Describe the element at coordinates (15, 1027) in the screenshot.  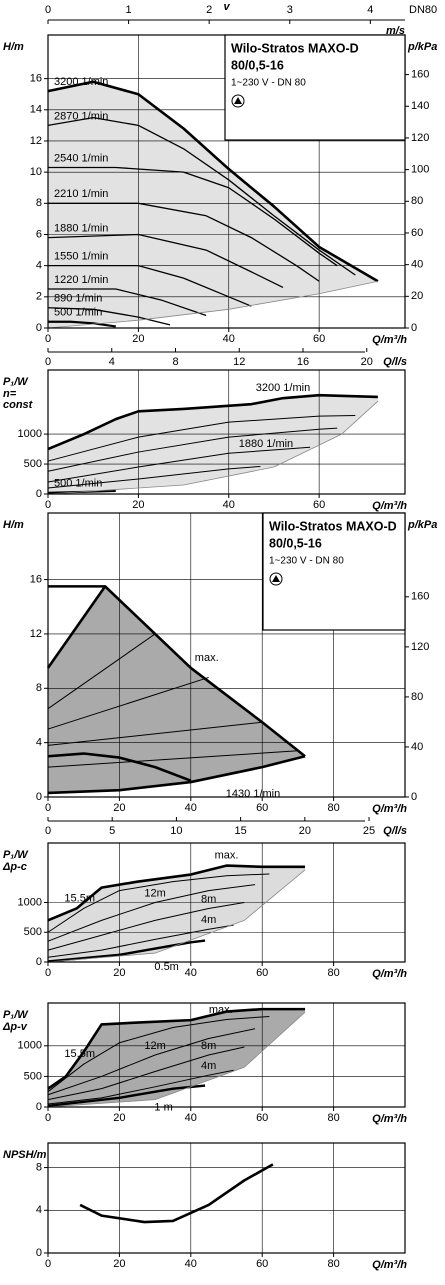
I see `y-axis-sublabel: Δp-v` at that location.